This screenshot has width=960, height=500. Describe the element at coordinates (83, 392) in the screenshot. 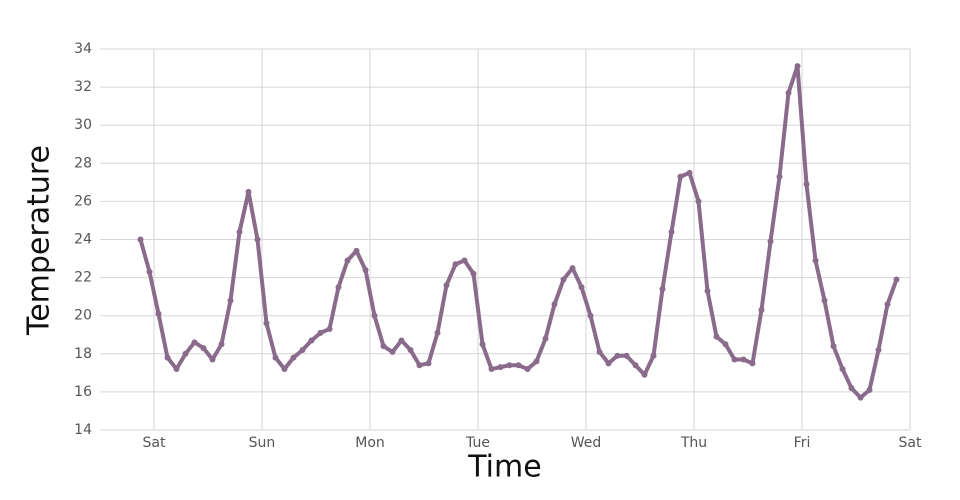

I see `y-tick-label: 16` at that location.